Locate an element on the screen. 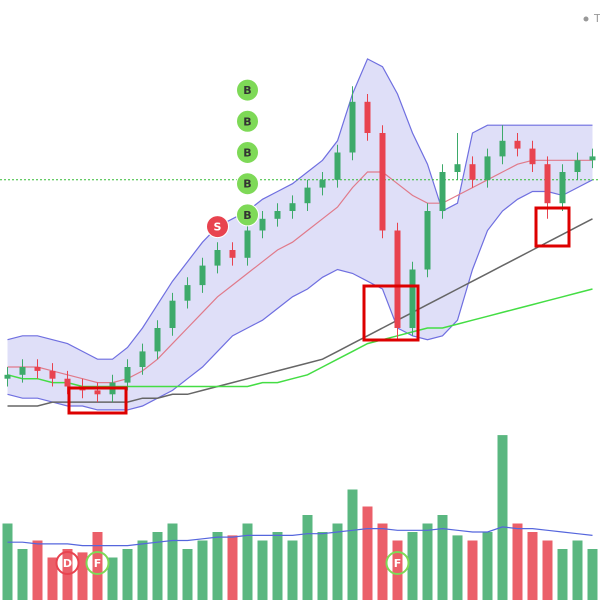 Image resolution: width=600 pixels, height=600 pixels. legend-dot is located at coordinates (586, 19).